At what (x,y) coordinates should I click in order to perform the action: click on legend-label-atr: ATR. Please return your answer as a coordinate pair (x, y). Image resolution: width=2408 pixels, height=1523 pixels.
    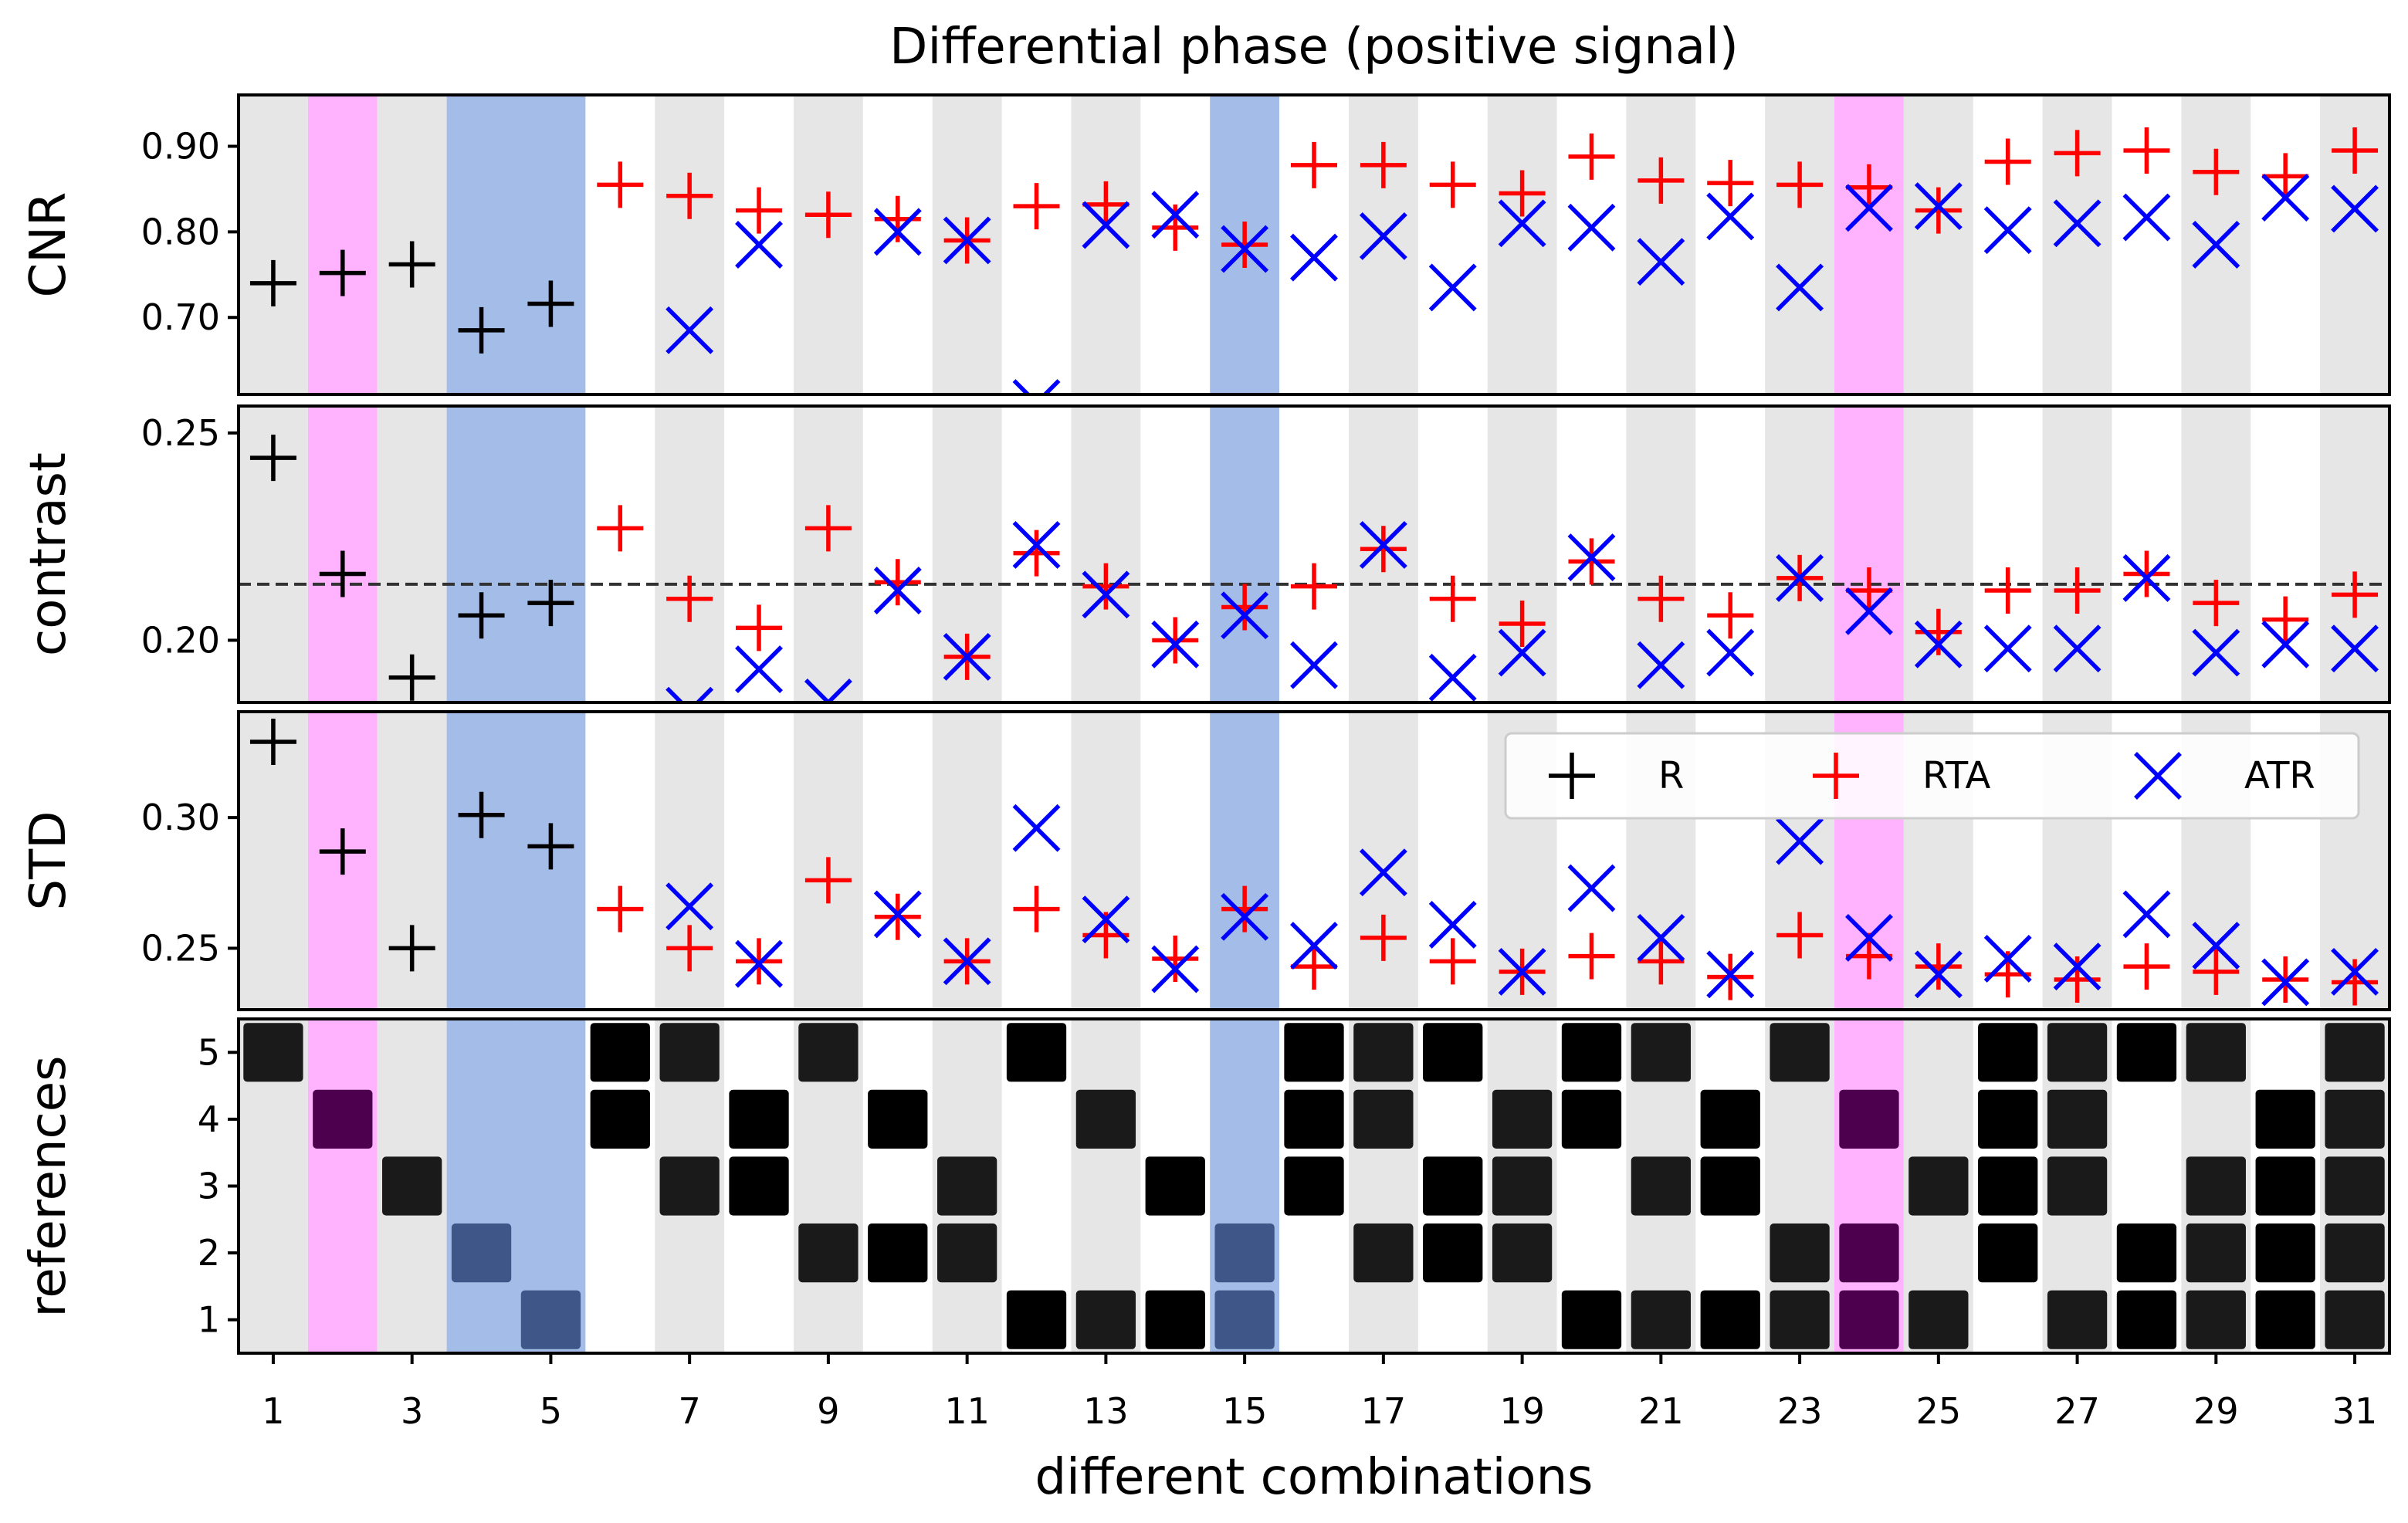
    Looking at the image, I should click on (2279, 775).